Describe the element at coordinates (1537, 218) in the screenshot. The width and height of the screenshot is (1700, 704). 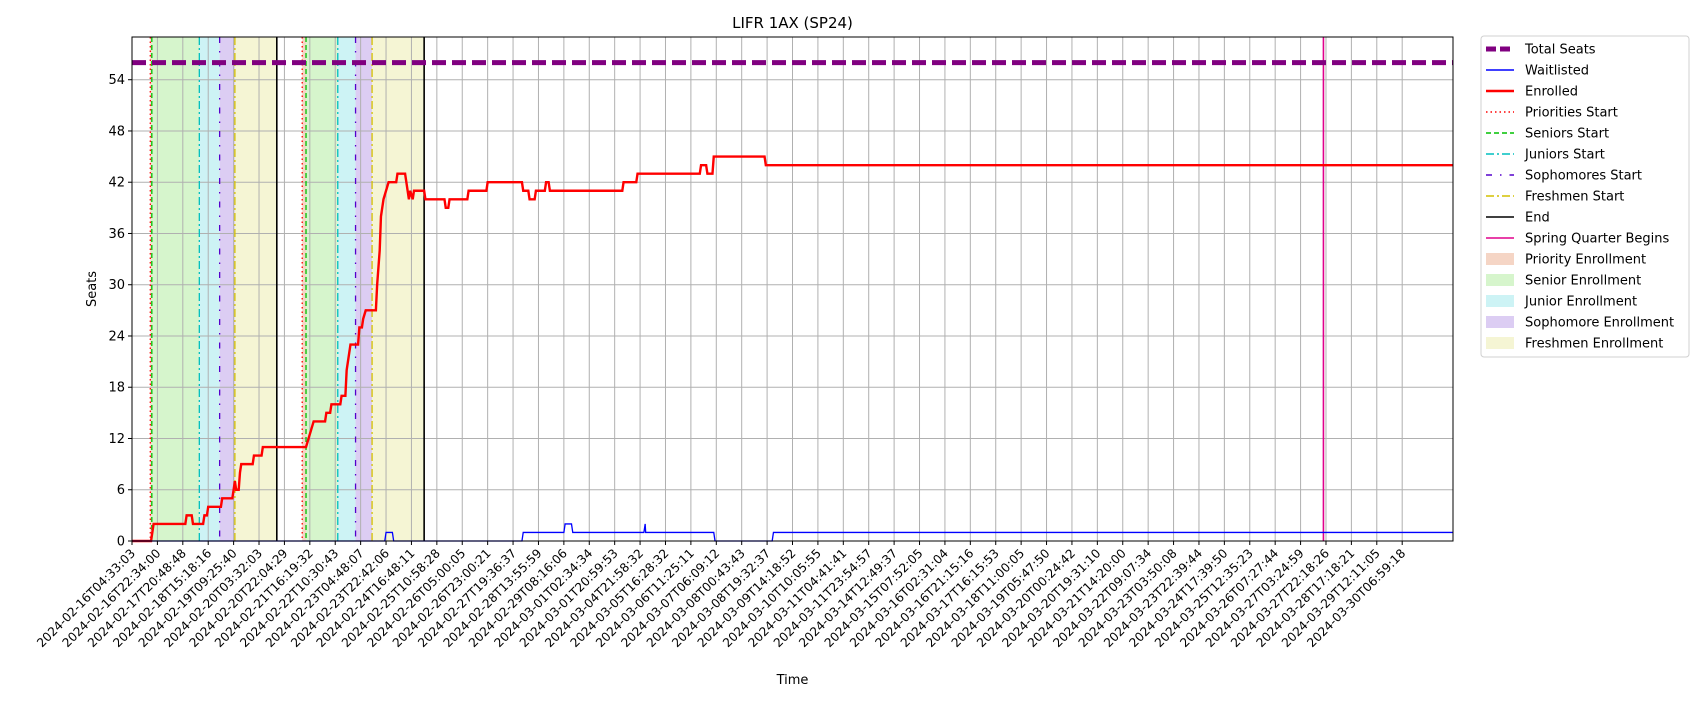
I see `legend-label: End` at that location.